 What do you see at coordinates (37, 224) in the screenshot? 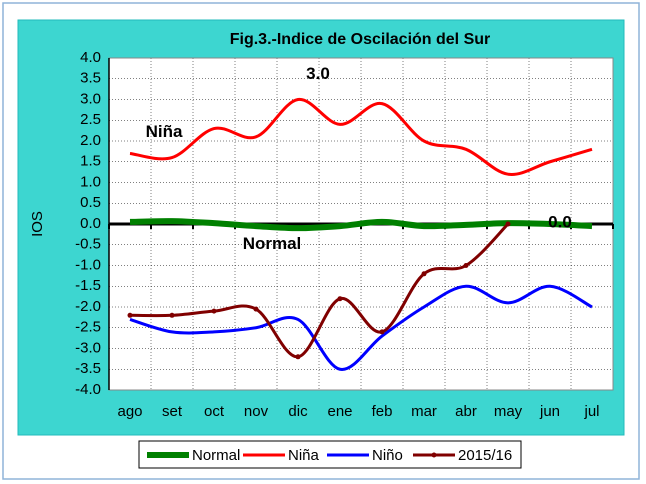
I see `y-axis-label: IOS` at bounding box center [37, 224].